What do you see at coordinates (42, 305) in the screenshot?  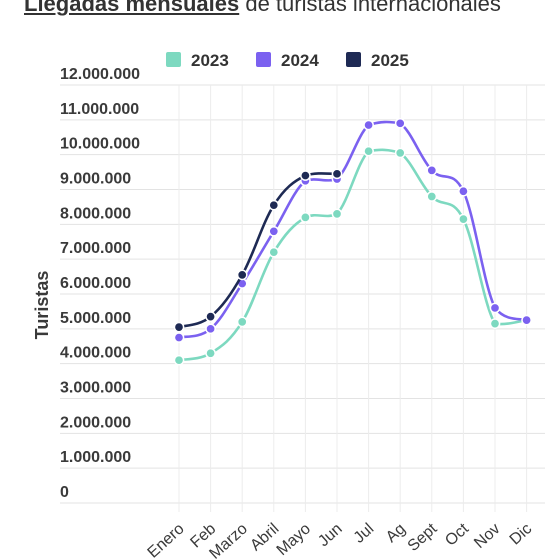 I see `y-axis-title: Turistas` at bounding box center [42, 305].